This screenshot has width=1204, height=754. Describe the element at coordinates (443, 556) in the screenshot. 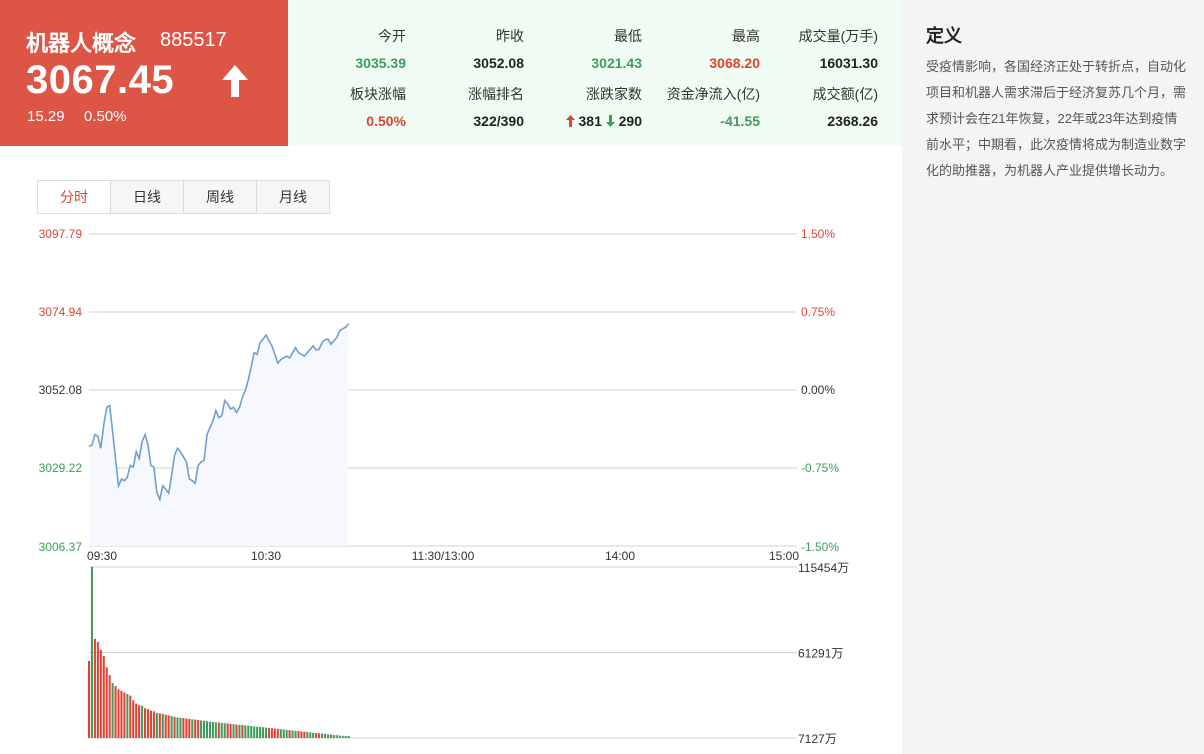

I see `time-tick-label: 11:30/13:00` at that location.